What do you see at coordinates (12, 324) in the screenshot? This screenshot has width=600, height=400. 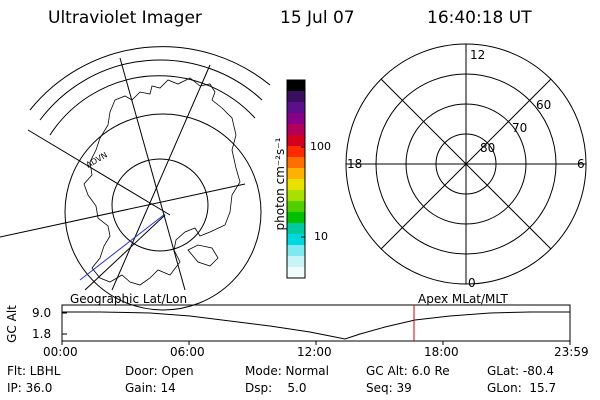 I see `timeline-ylabel: GC Alt` at bounding box center [12, 324].